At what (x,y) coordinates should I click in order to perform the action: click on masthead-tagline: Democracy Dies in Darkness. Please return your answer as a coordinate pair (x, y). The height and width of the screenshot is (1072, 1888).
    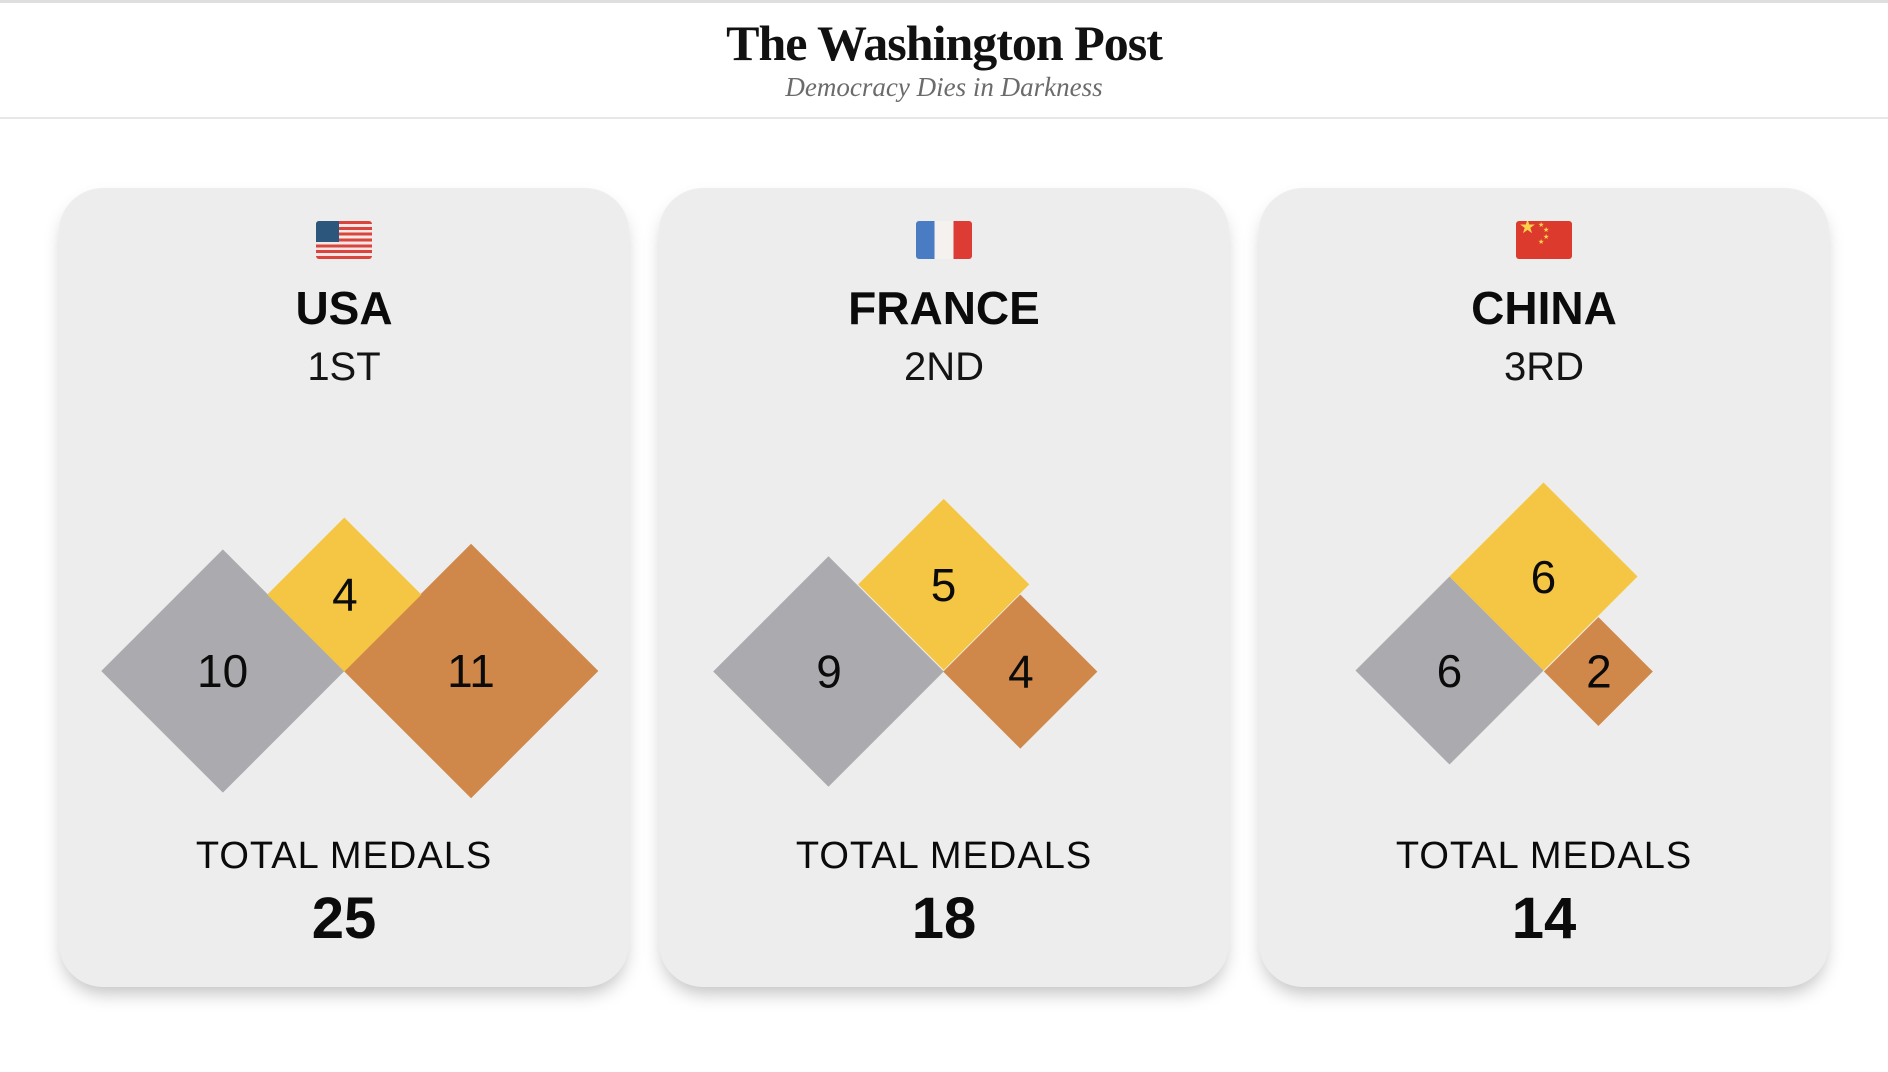
    Looking at the image, I should click on (944, 87).